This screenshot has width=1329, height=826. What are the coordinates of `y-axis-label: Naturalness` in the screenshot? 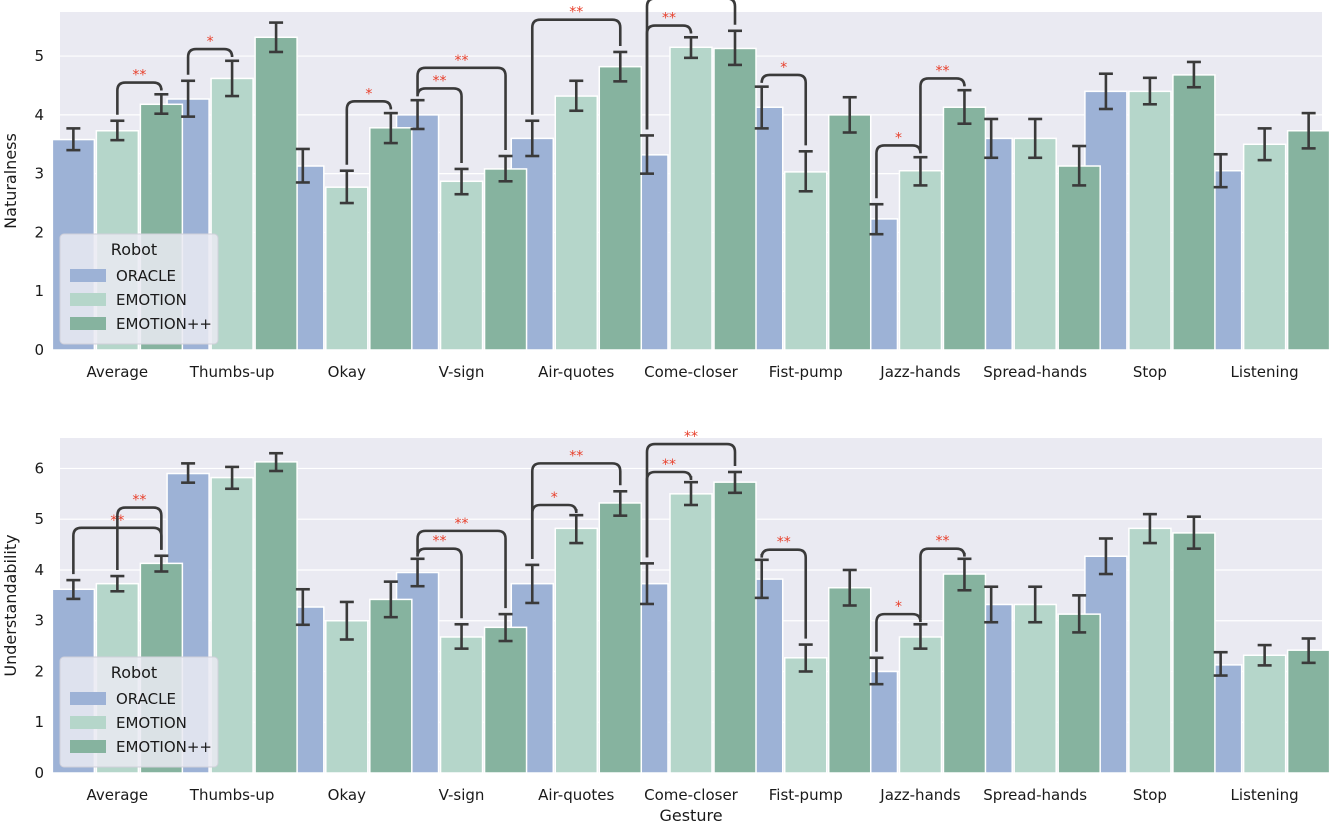 It's located at (10, 181).